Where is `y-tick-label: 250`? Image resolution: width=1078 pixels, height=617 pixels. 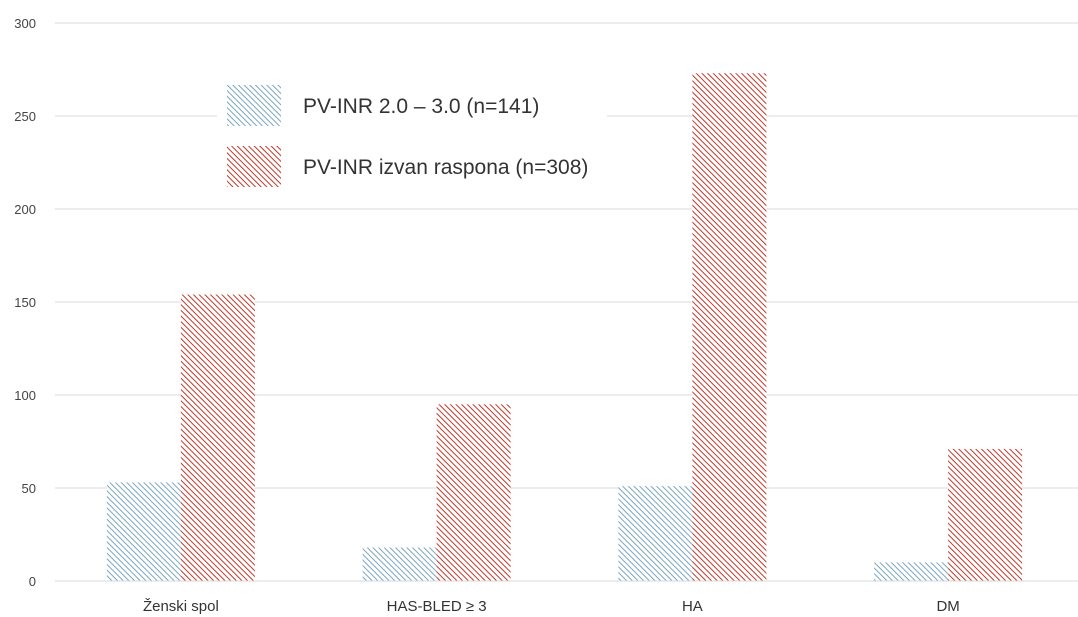
y-tick-label: 250 is located at coordinates (25, 116).